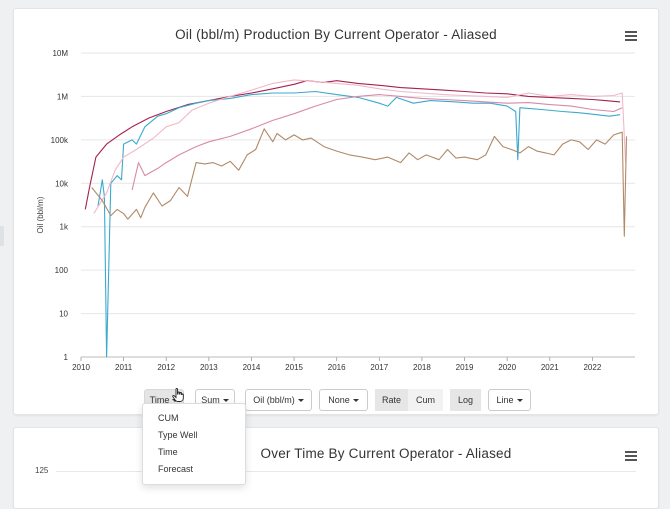  What do you see at coordinates (346, 471) in the screenshot?
I see `grid-line` at bounding box center [346, 471].